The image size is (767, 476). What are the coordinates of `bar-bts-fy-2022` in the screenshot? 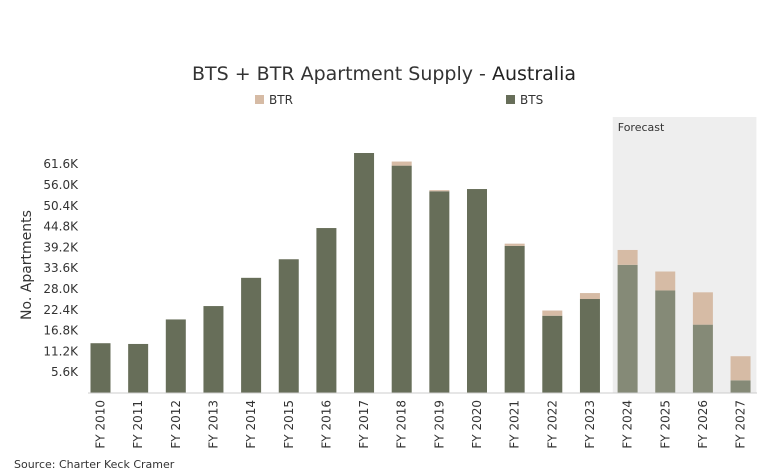 It's located at (552, 354).